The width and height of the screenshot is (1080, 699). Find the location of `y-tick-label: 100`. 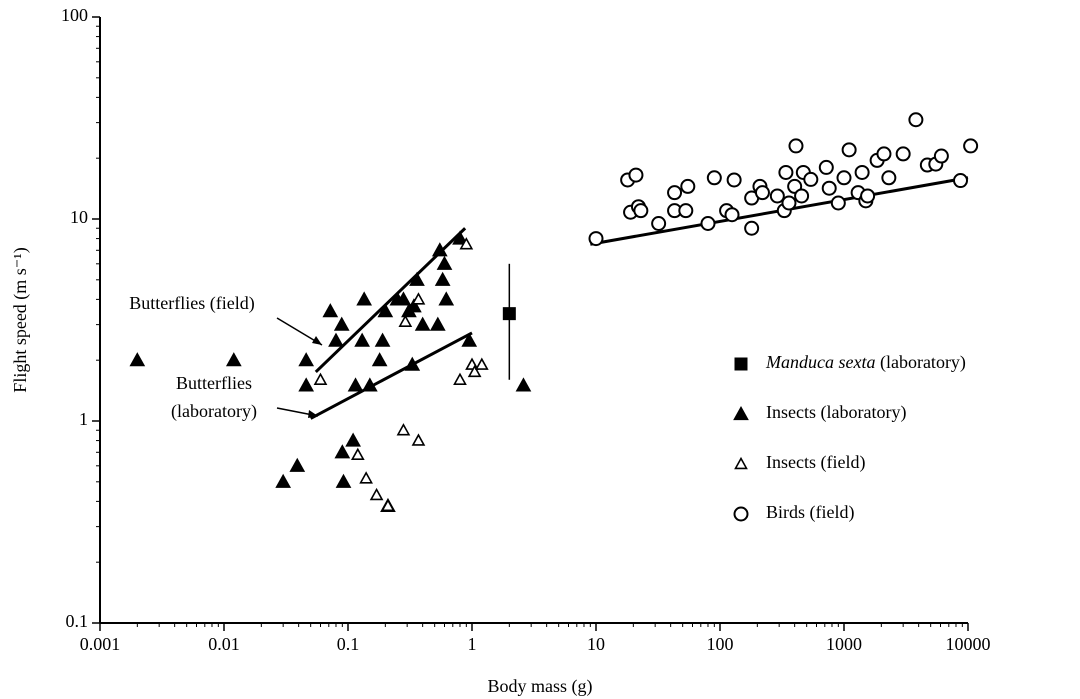

y-tick-label: 100 is located at coordinates (74, 15).